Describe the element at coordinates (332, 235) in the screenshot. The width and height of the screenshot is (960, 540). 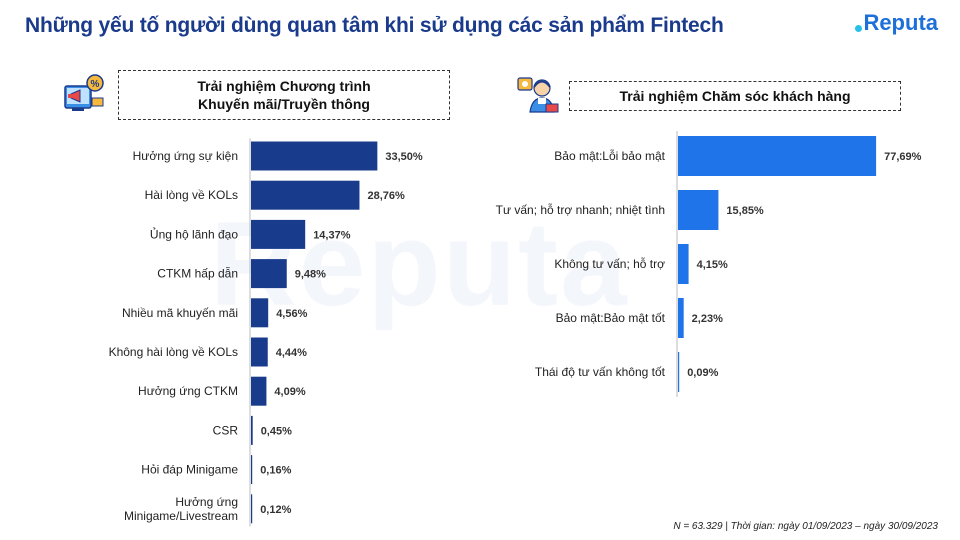
I see `data-label: 14,37%` at that location.